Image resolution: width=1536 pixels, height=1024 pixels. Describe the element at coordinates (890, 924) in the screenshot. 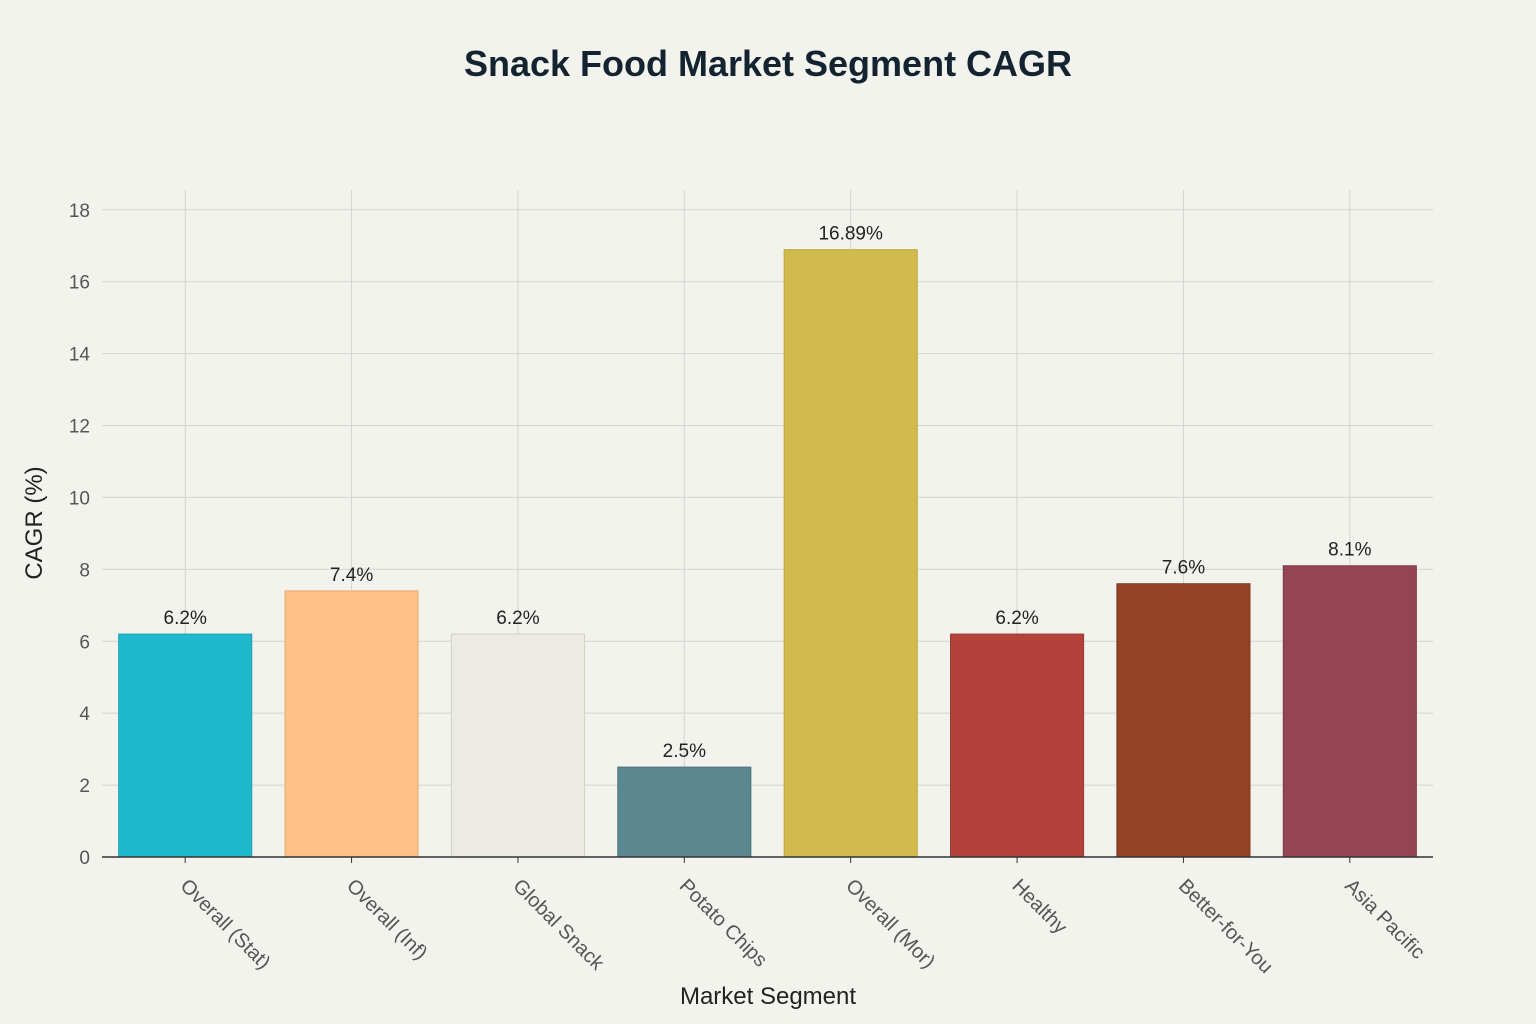

I see `x-tick-label: Overall (Mor)` at that location.